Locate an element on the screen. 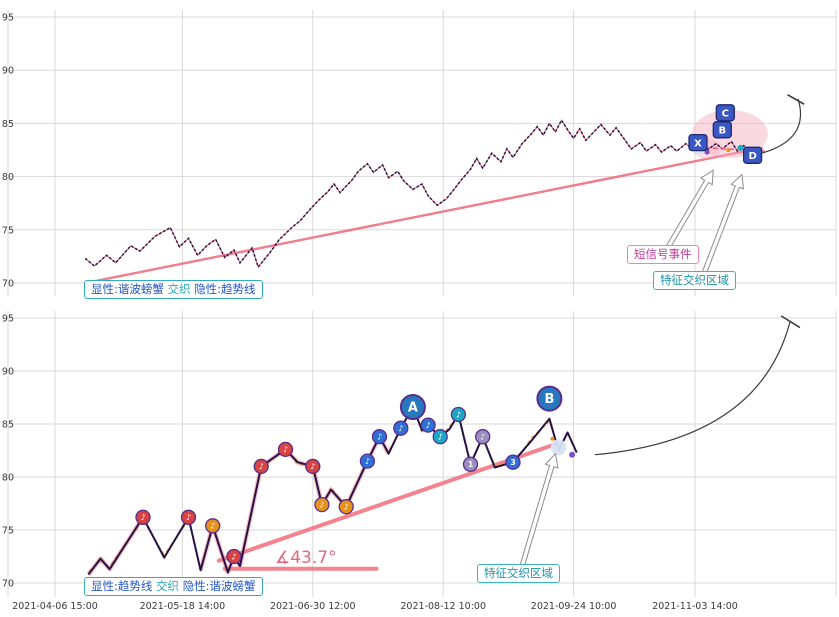  legend-lower-tie: 交织 is located at coordinates (167, 586).